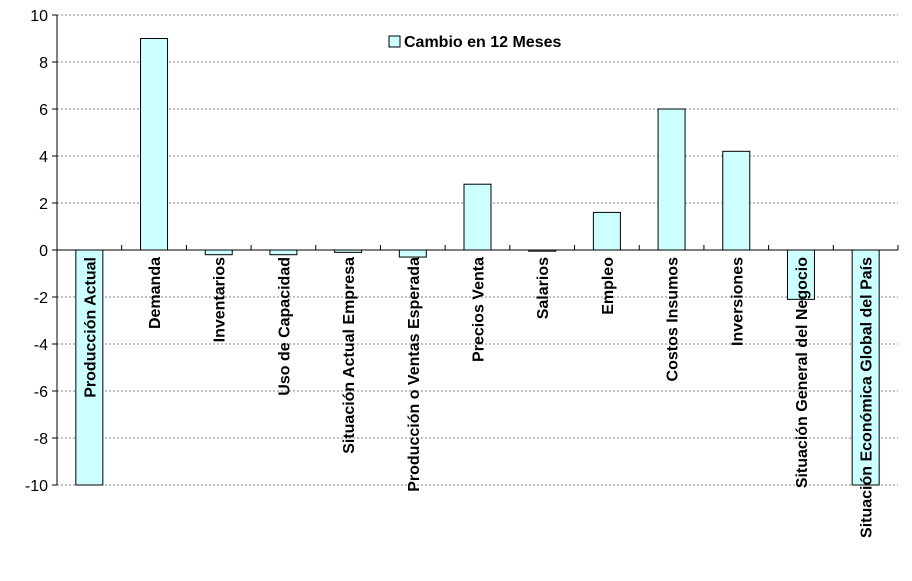 The image size is (912, 581). I want to click on category-label: Uso de Capacidad, so click(284, 326).